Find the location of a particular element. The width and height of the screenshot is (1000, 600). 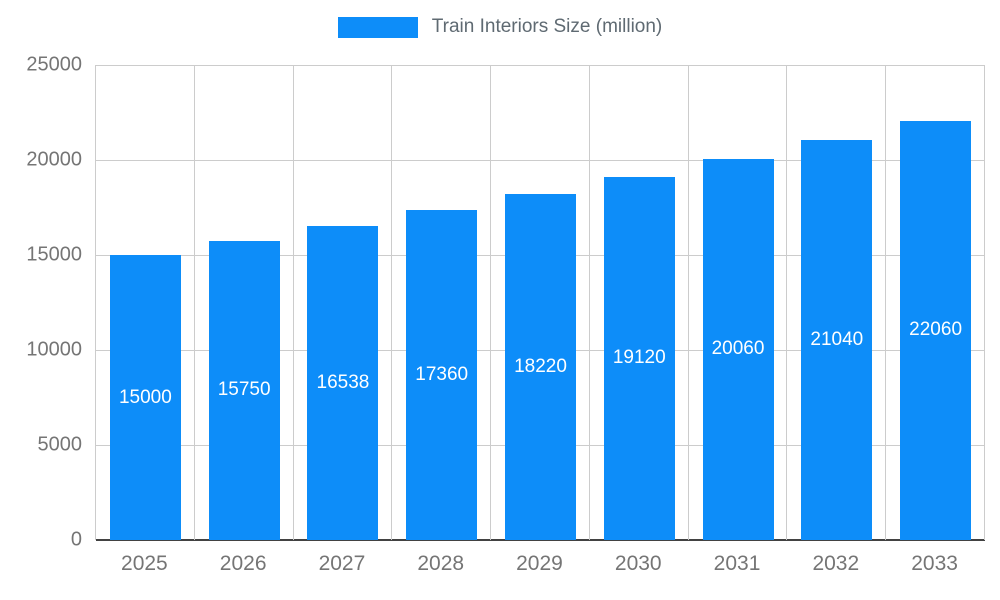

bar-value-label: 15750 is located at coordinates (244, 390).